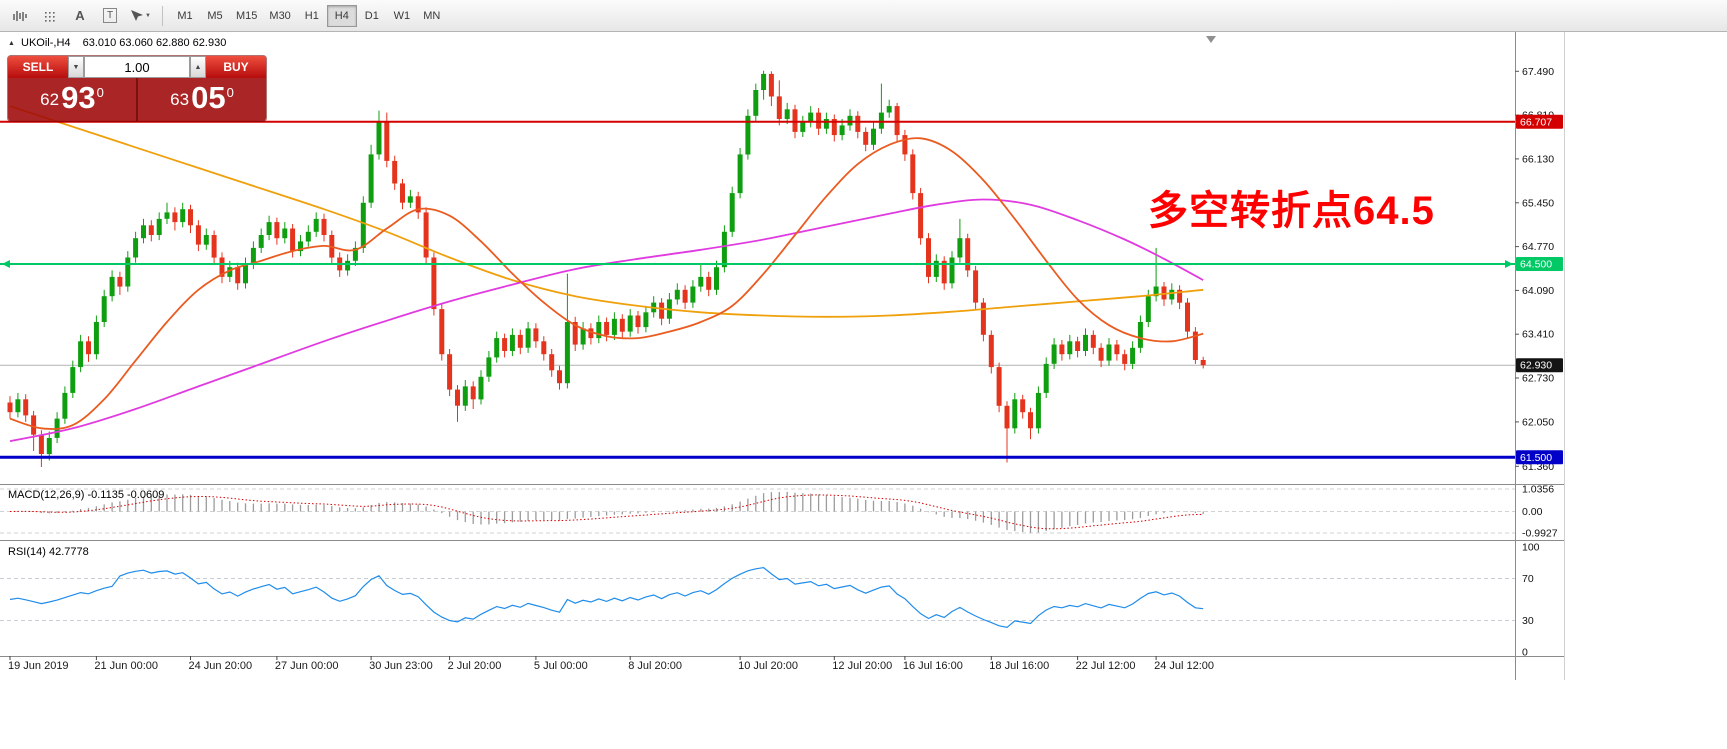 This screenshot has height=749, width=1727. What do you see at coordinates (1538, 335) in the screenshot?
I see `price-axis-label: 63.410` at bounding box center [1538, 335].